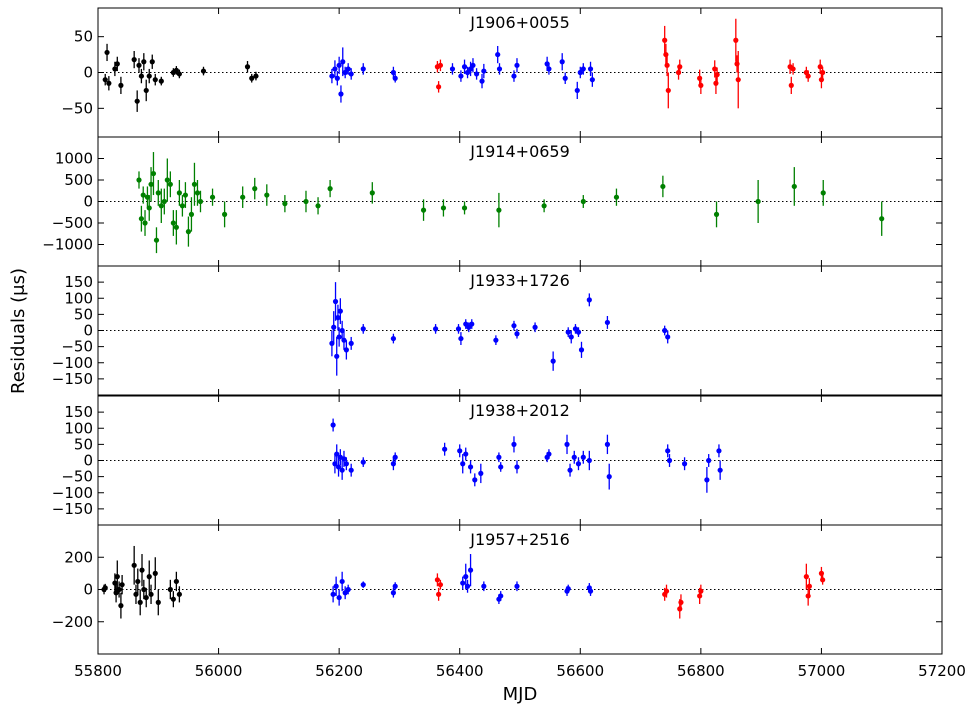  Describe the element at coordinates (219, 671) in the screenshot. I see `x-tick-label: 56000` at that location.